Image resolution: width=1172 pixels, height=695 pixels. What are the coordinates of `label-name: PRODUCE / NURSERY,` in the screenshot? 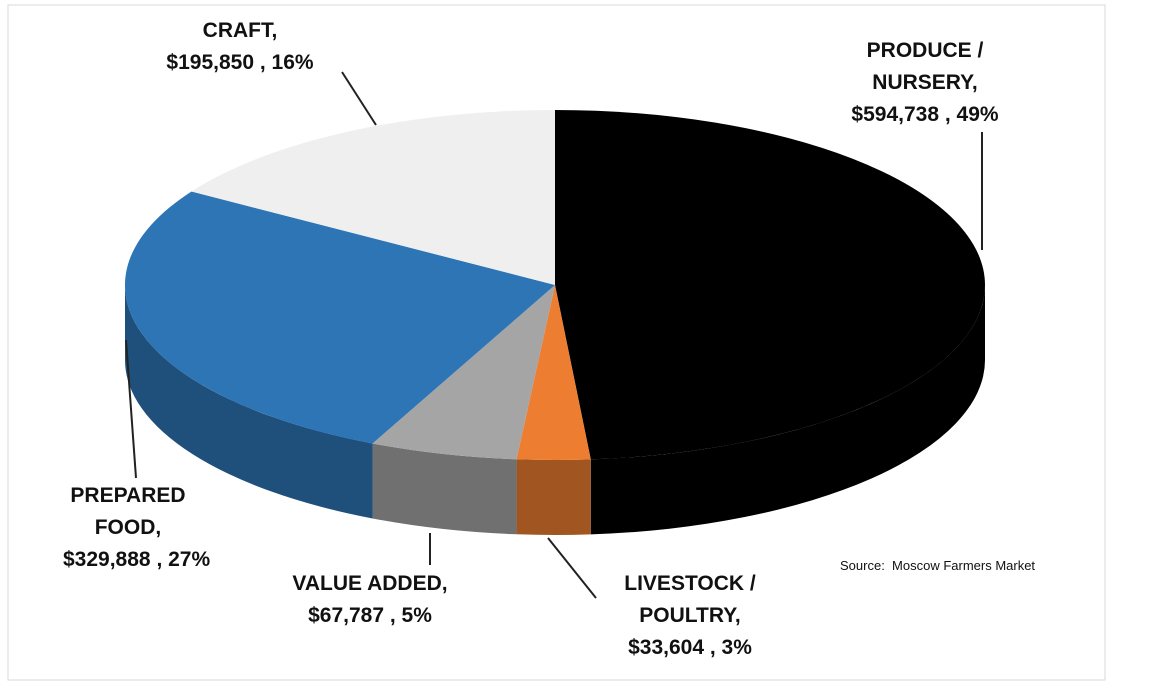 It's located at (925, 67).